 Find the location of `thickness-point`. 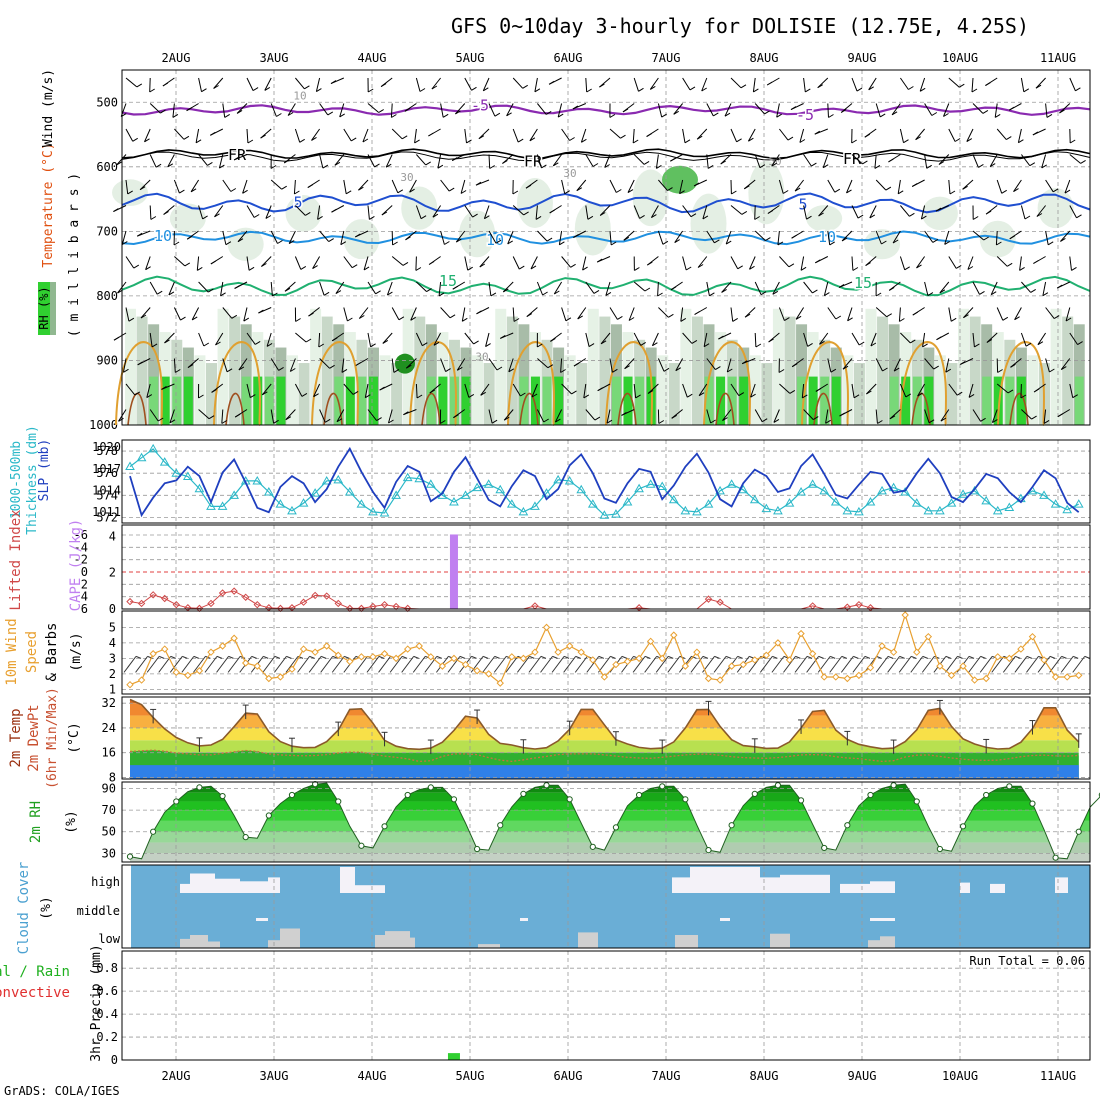

thickness-point is located at coordinates (164, 461).